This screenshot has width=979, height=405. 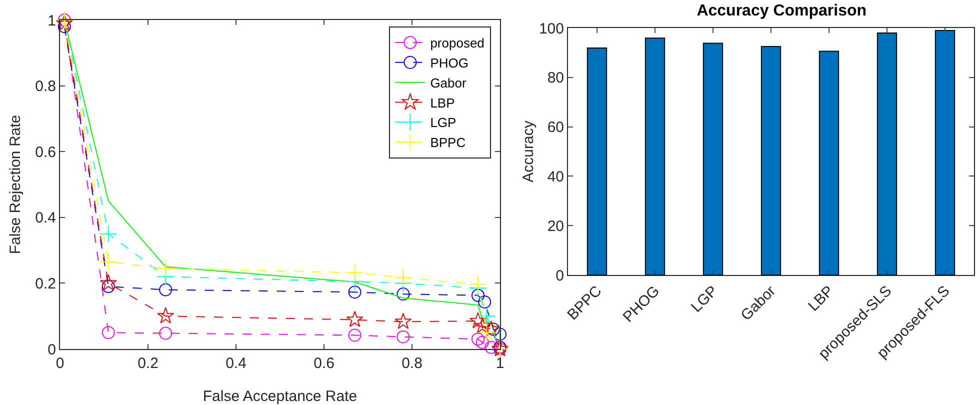 I want to click on chart-title: Accuracy Comparison, so click(x=781, y=11).